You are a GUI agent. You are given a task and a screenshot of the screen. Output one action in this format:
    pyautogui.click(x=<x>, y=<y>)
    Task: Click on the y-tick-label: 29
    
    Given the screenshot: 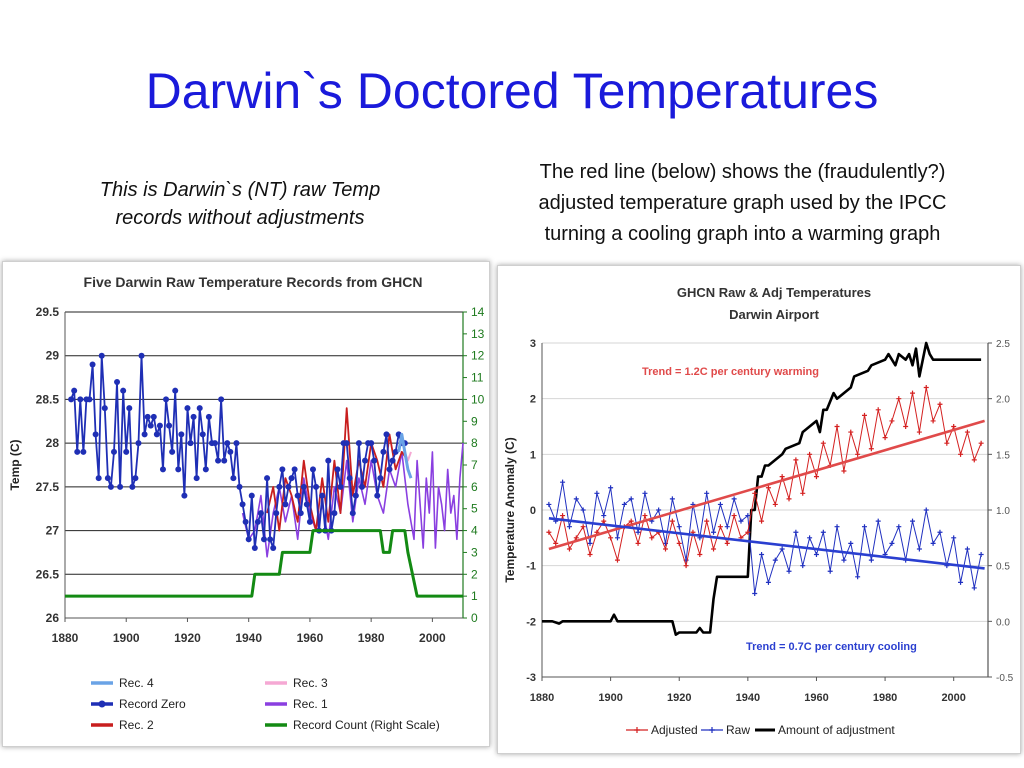 What is the action you would take?
    pyautogui.click(x=53, y=356)
    